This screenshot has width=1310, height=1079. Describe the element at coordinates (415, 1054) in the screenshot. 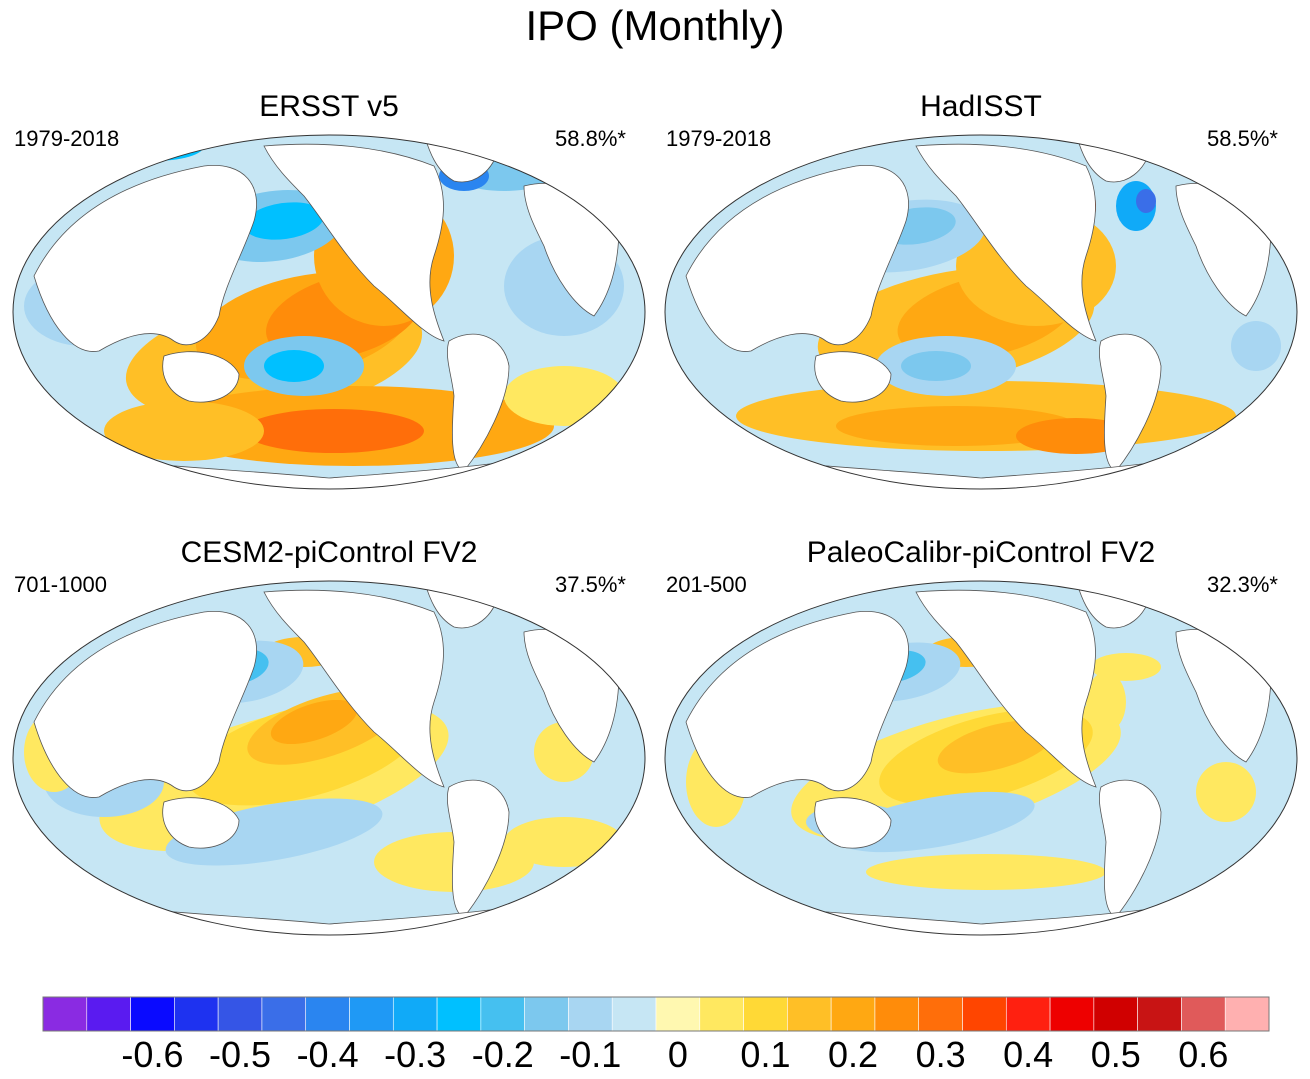

I see `colorbar-tick-label: -0.3` at that location.